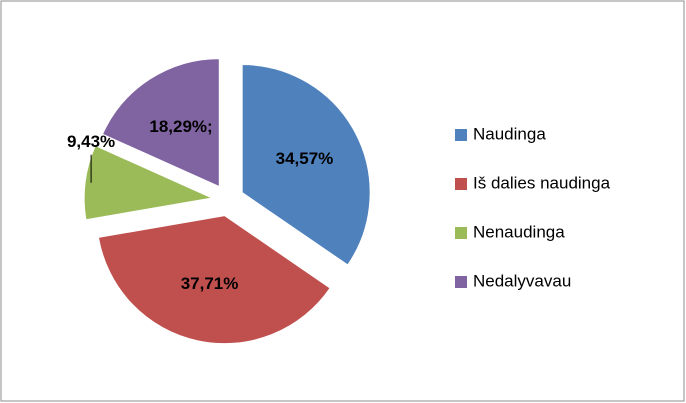 Image resolution: width=686 pixels, height=403 pixels. What do you see at coordinates (180, 126) in the screenshot?
I see `data-label: 18,29%;` at bounding box center [180, 126].